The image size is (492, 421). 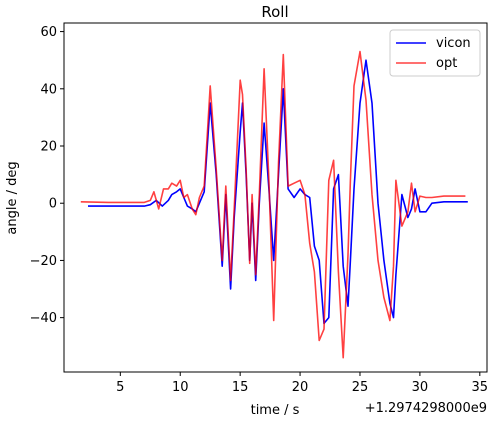 I want to click on legend-label-vicon: vicon, so click(x=453, y=43).